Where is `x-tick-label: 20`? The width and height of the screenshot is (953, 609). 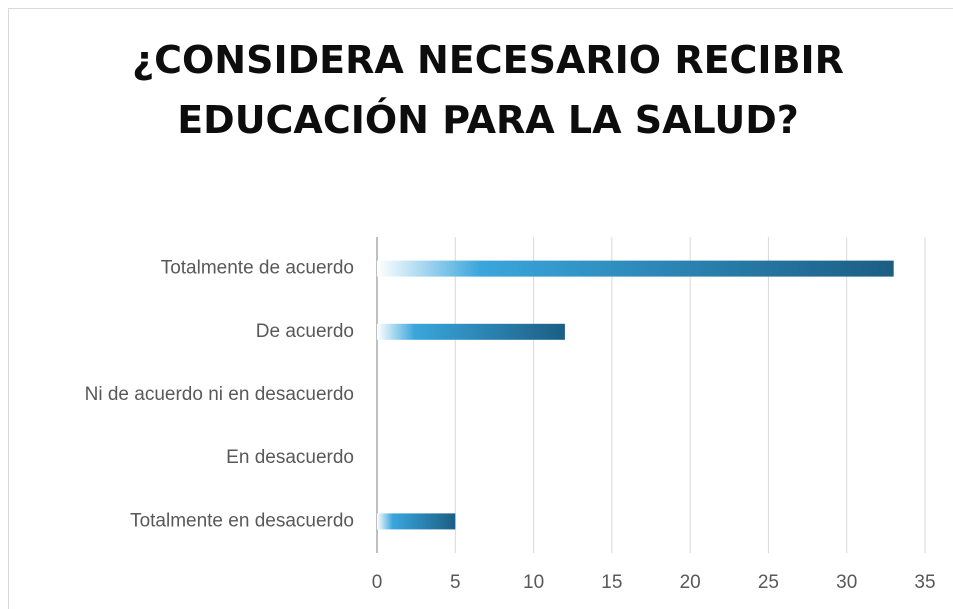 x-tick-label: 20 is located at coordinates (690, 582).